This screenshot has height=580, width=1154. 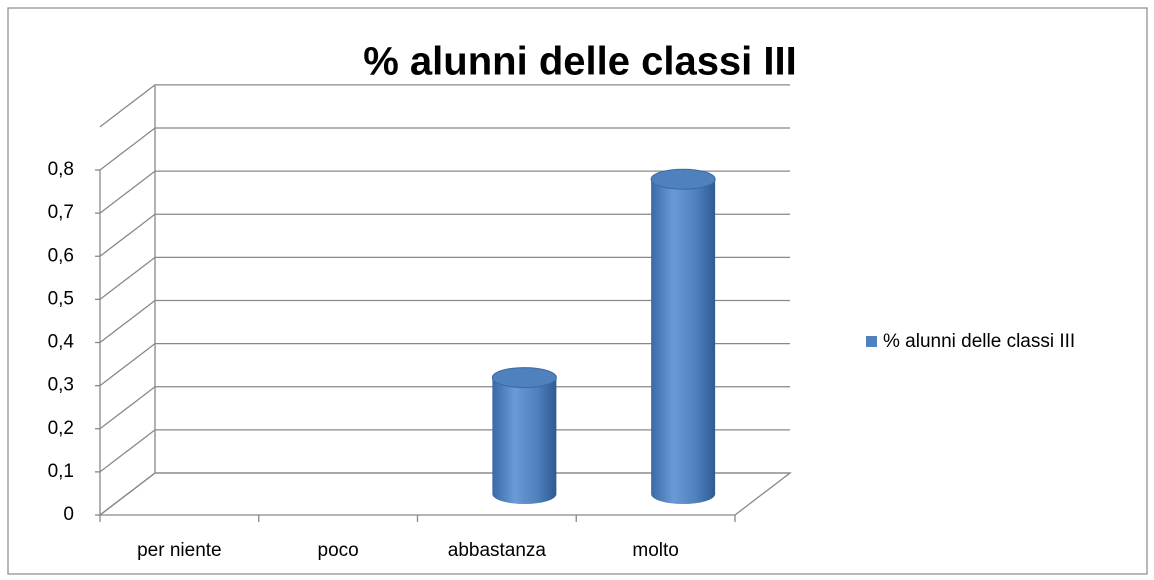 What do you see at coordinates (61, 169) in the screenshot?
I see `y-tick-label: 0,8` at bounding box center [61, 169].